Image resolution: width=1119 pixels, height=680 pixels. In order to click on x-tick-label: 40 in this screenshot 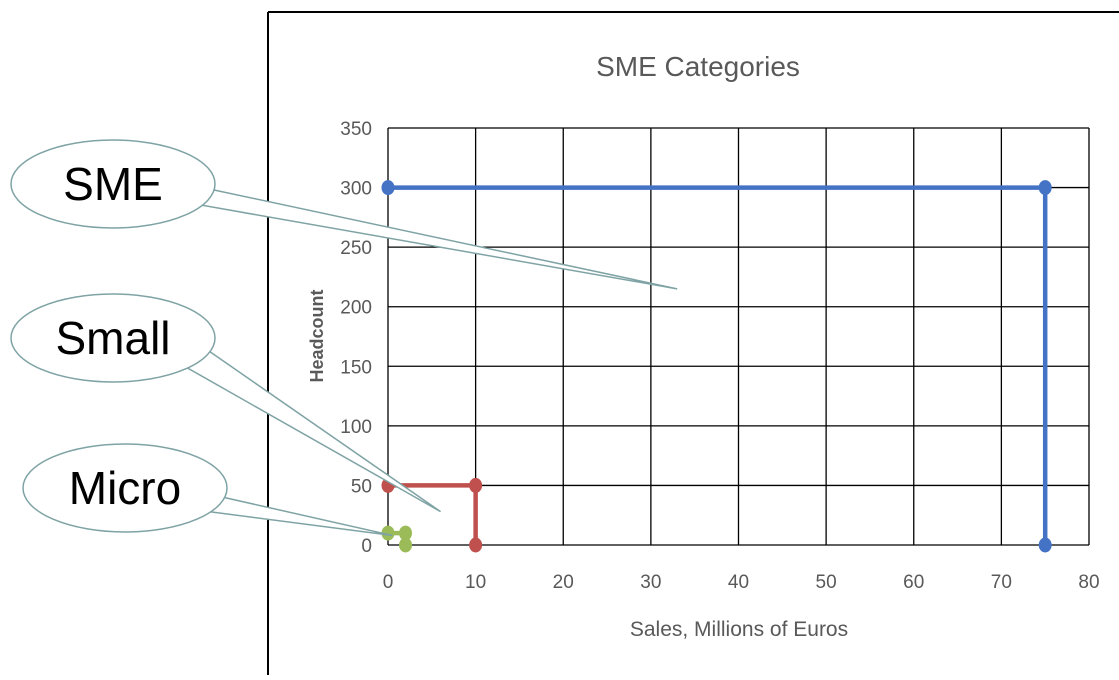, I will do `click(738, 582)`.